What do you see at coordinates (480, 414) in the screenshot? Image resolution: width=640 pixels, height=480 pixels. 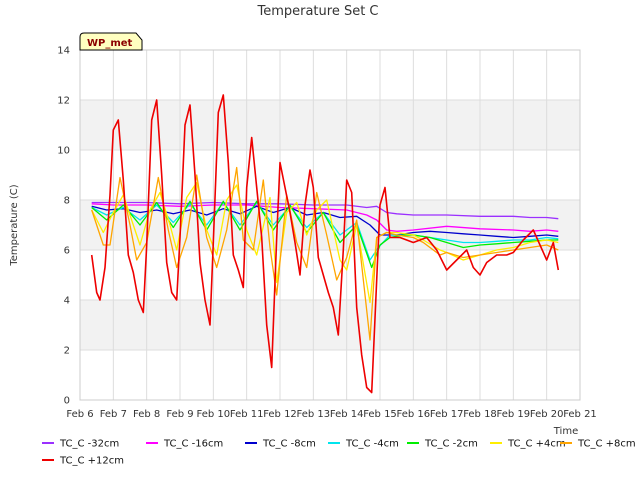 I see `x-tick-label: Feb 18` at bounding box center [480, 414].